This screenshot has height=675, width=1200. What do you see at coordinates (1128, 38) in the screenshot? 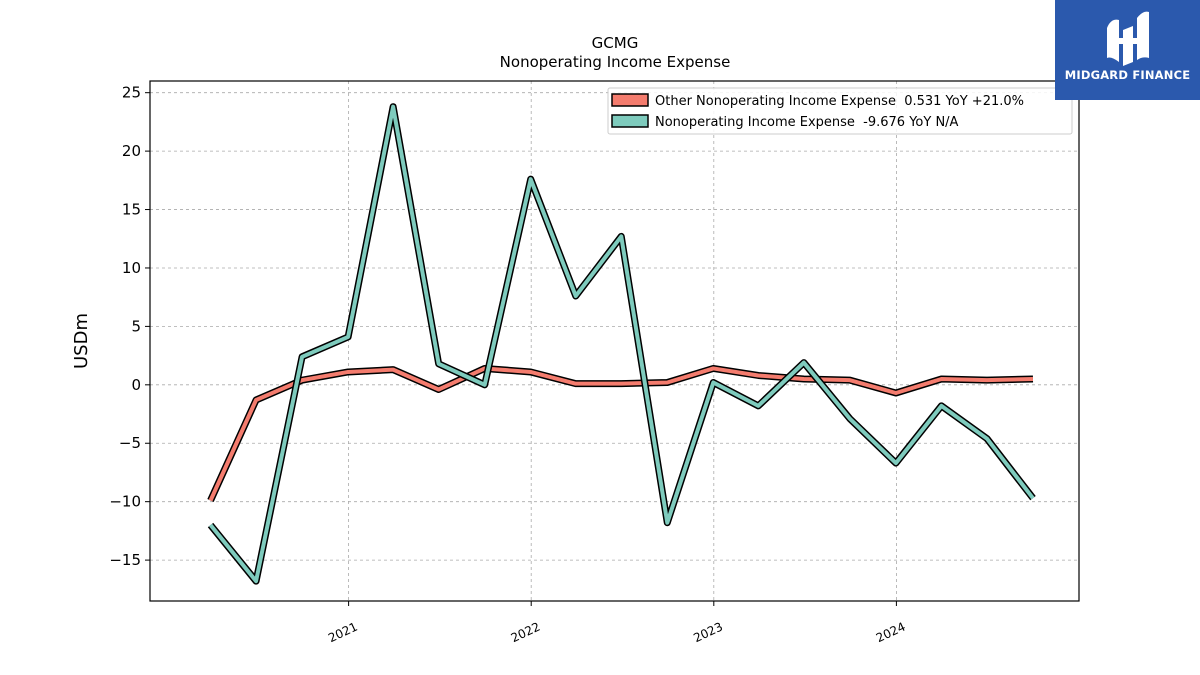
I see `brand-logo-icon` at bounding box center [1128, 38].